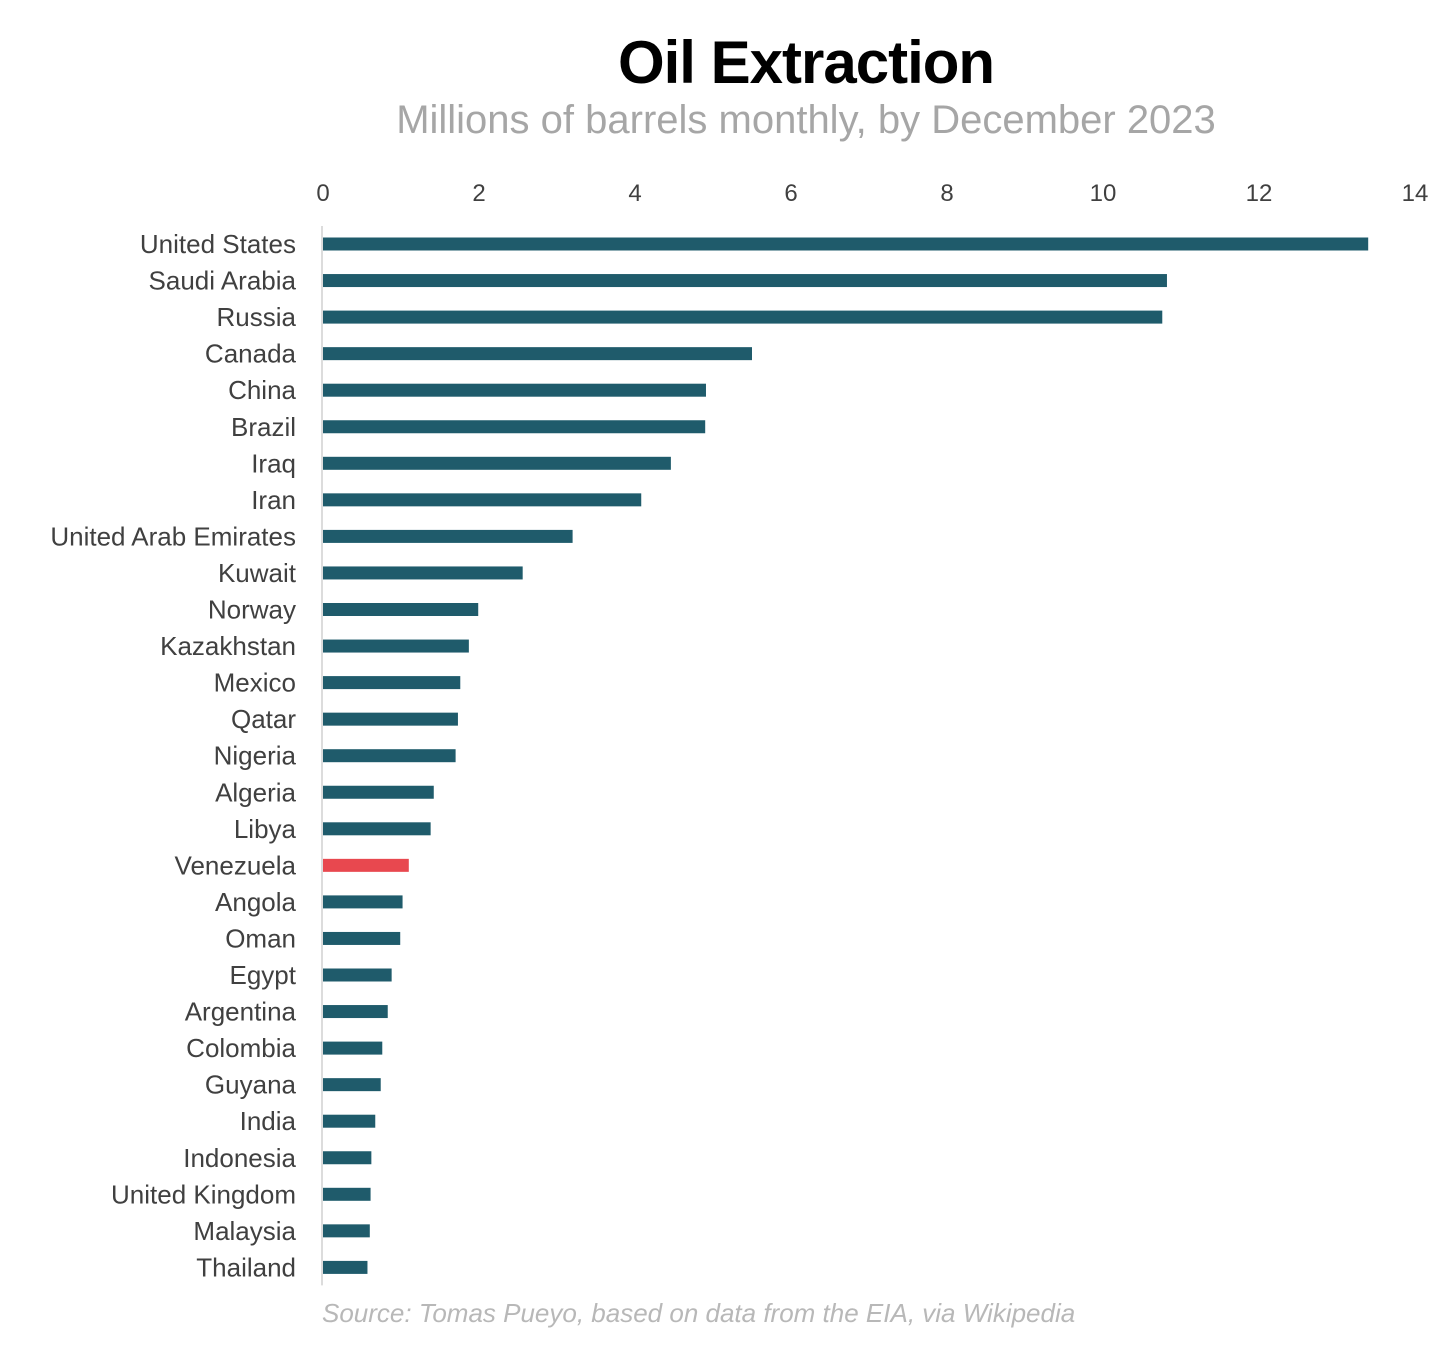  Describe the element at coordinates (251, 354) in the screenshot. I see `category-label: Canada` at that location.